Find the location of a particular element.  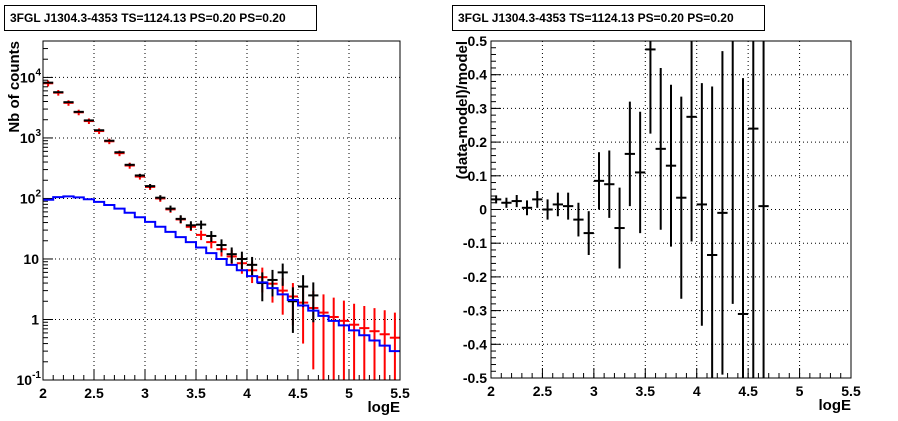

y-tick-label: 0.2 is located at coordinates (478, 142).